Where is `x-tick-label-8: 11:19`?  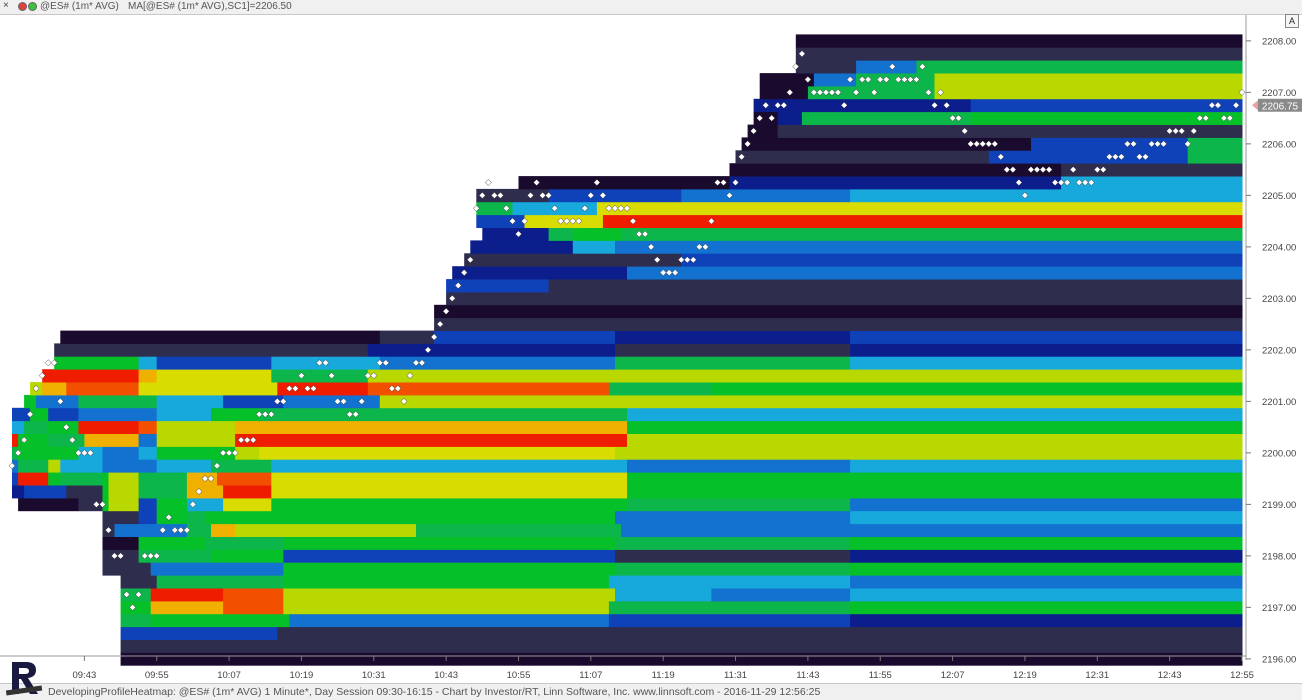 x-tick-label-8: 11:19 is located at coordinates (663, 675).